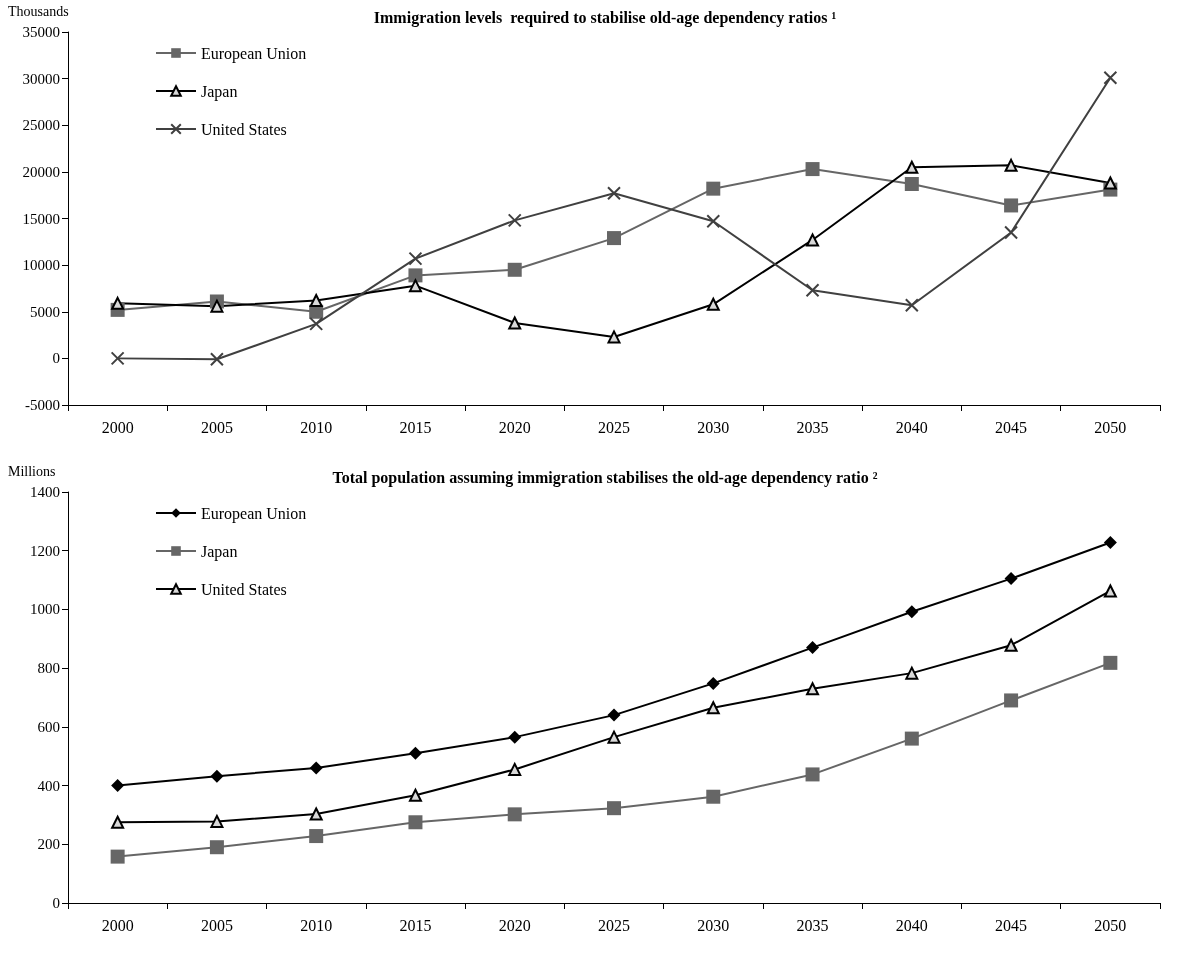 Image resolution: width=1182 pixels, height=953 pixels. I want to click on x-tick-label: 2010, so click(316, 925).